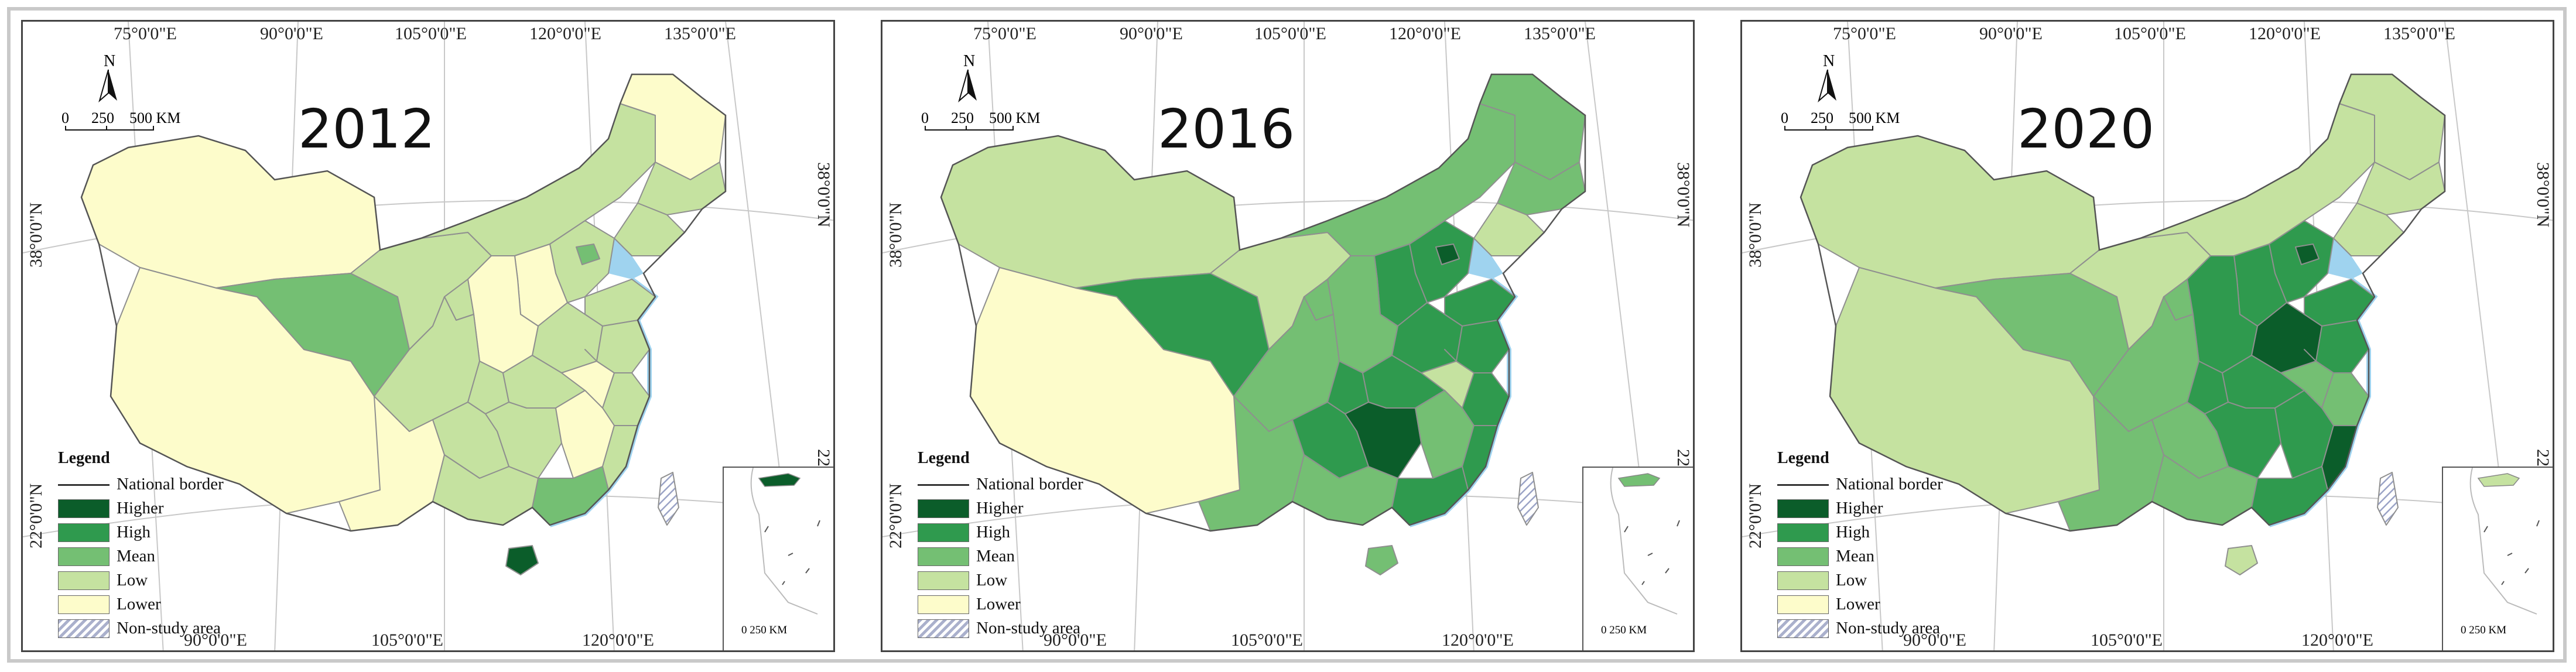  What do you see at coordinates (2388, 499) in the screenshot?
I see `province-tw` at bounding box center [2388, 499].